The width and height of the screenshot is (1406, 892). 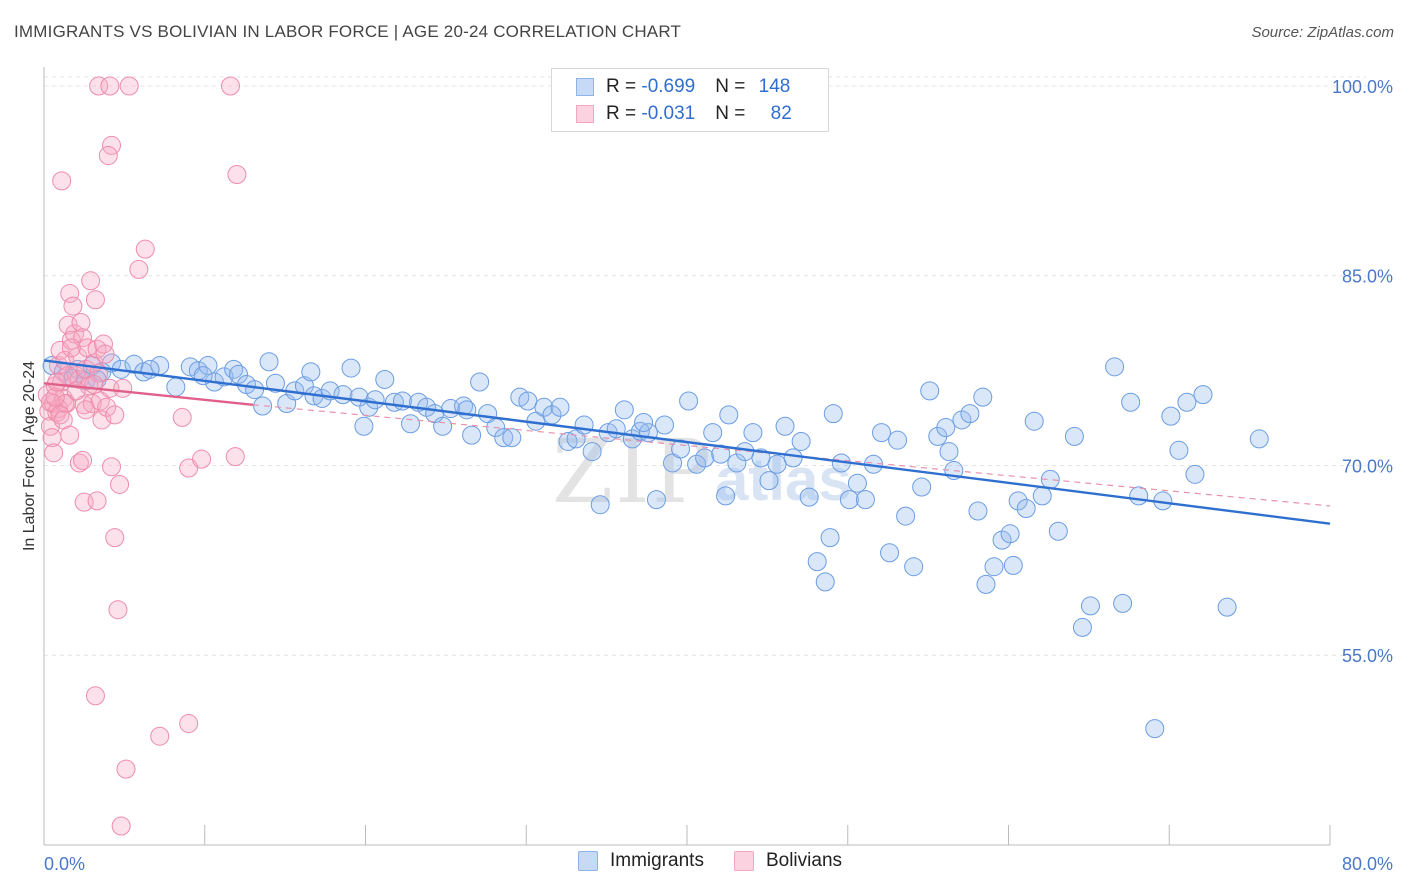 I want to click on bolivians-legend-swatch, so click(x=743, y=861).